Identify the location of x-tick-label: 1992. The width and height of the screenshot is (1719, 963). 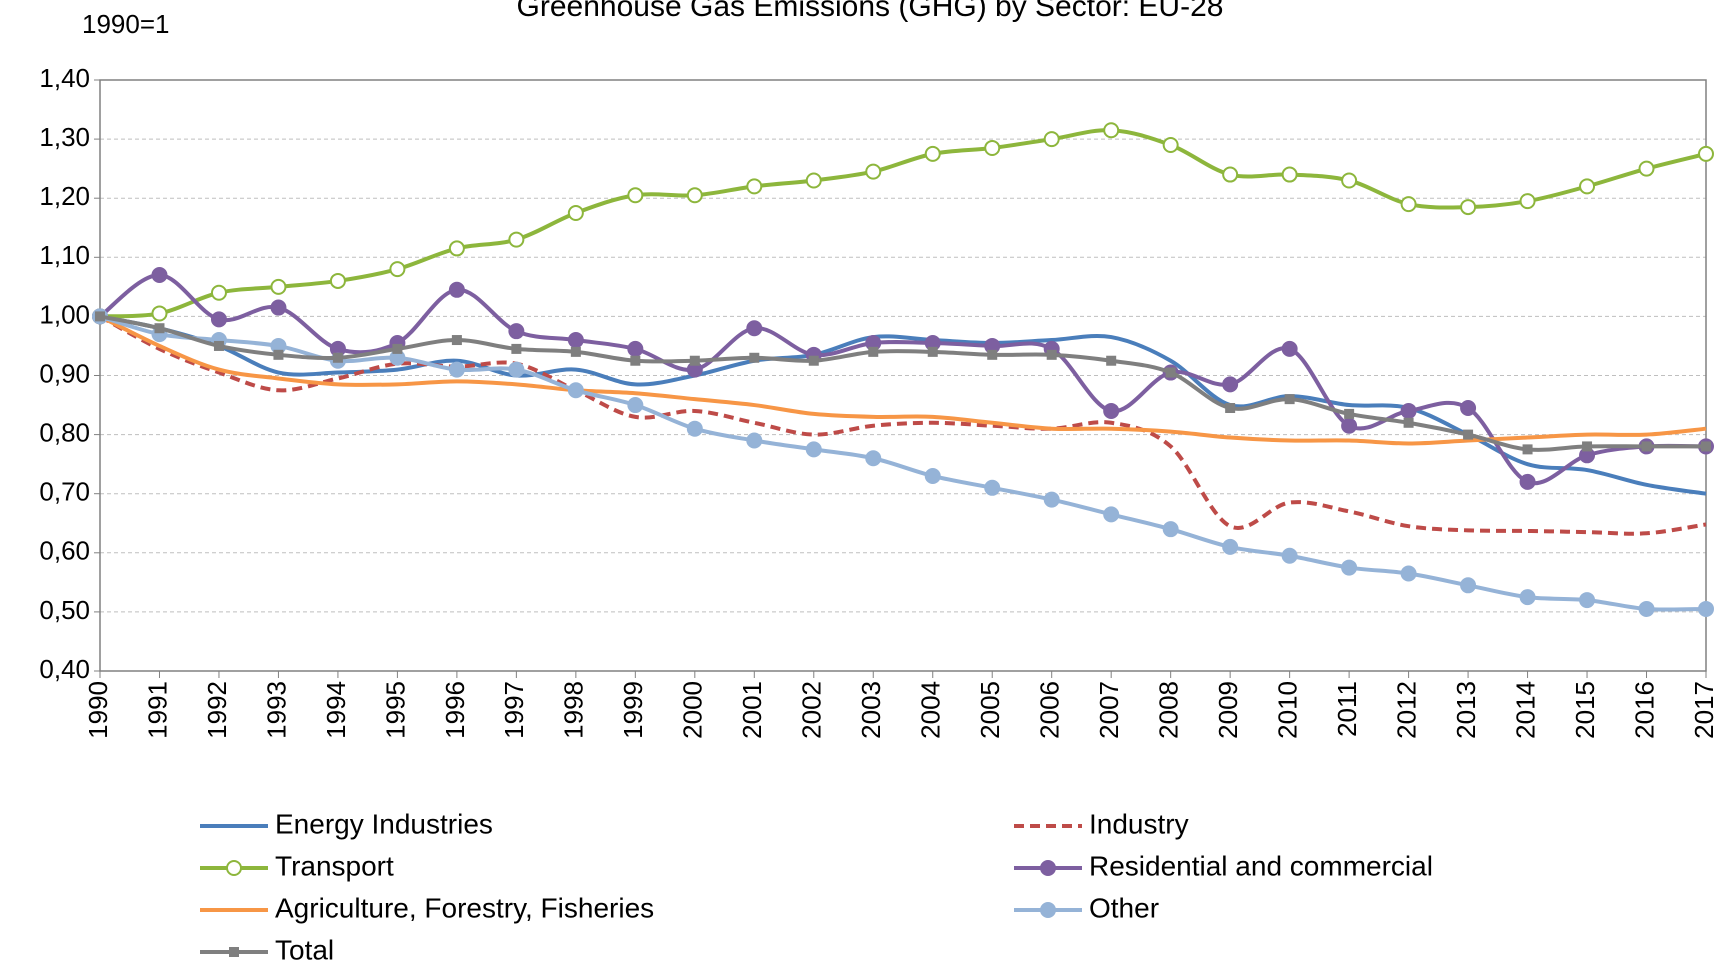
(217, 710).